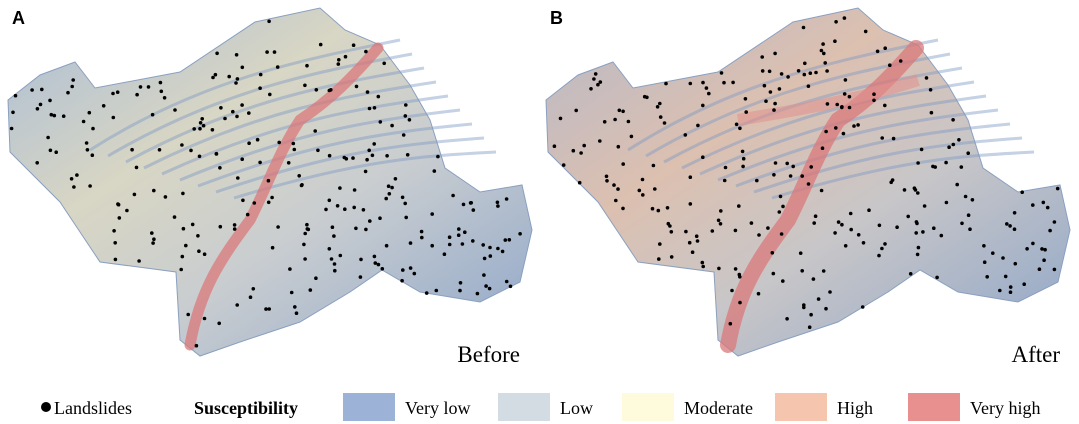 The width and height of the screenshot is (1079, 424). What do you see at coordinates (93, 408) in the screenshot?
I see `legend-marker-label: Landslides` at bounding box center [93, 408].